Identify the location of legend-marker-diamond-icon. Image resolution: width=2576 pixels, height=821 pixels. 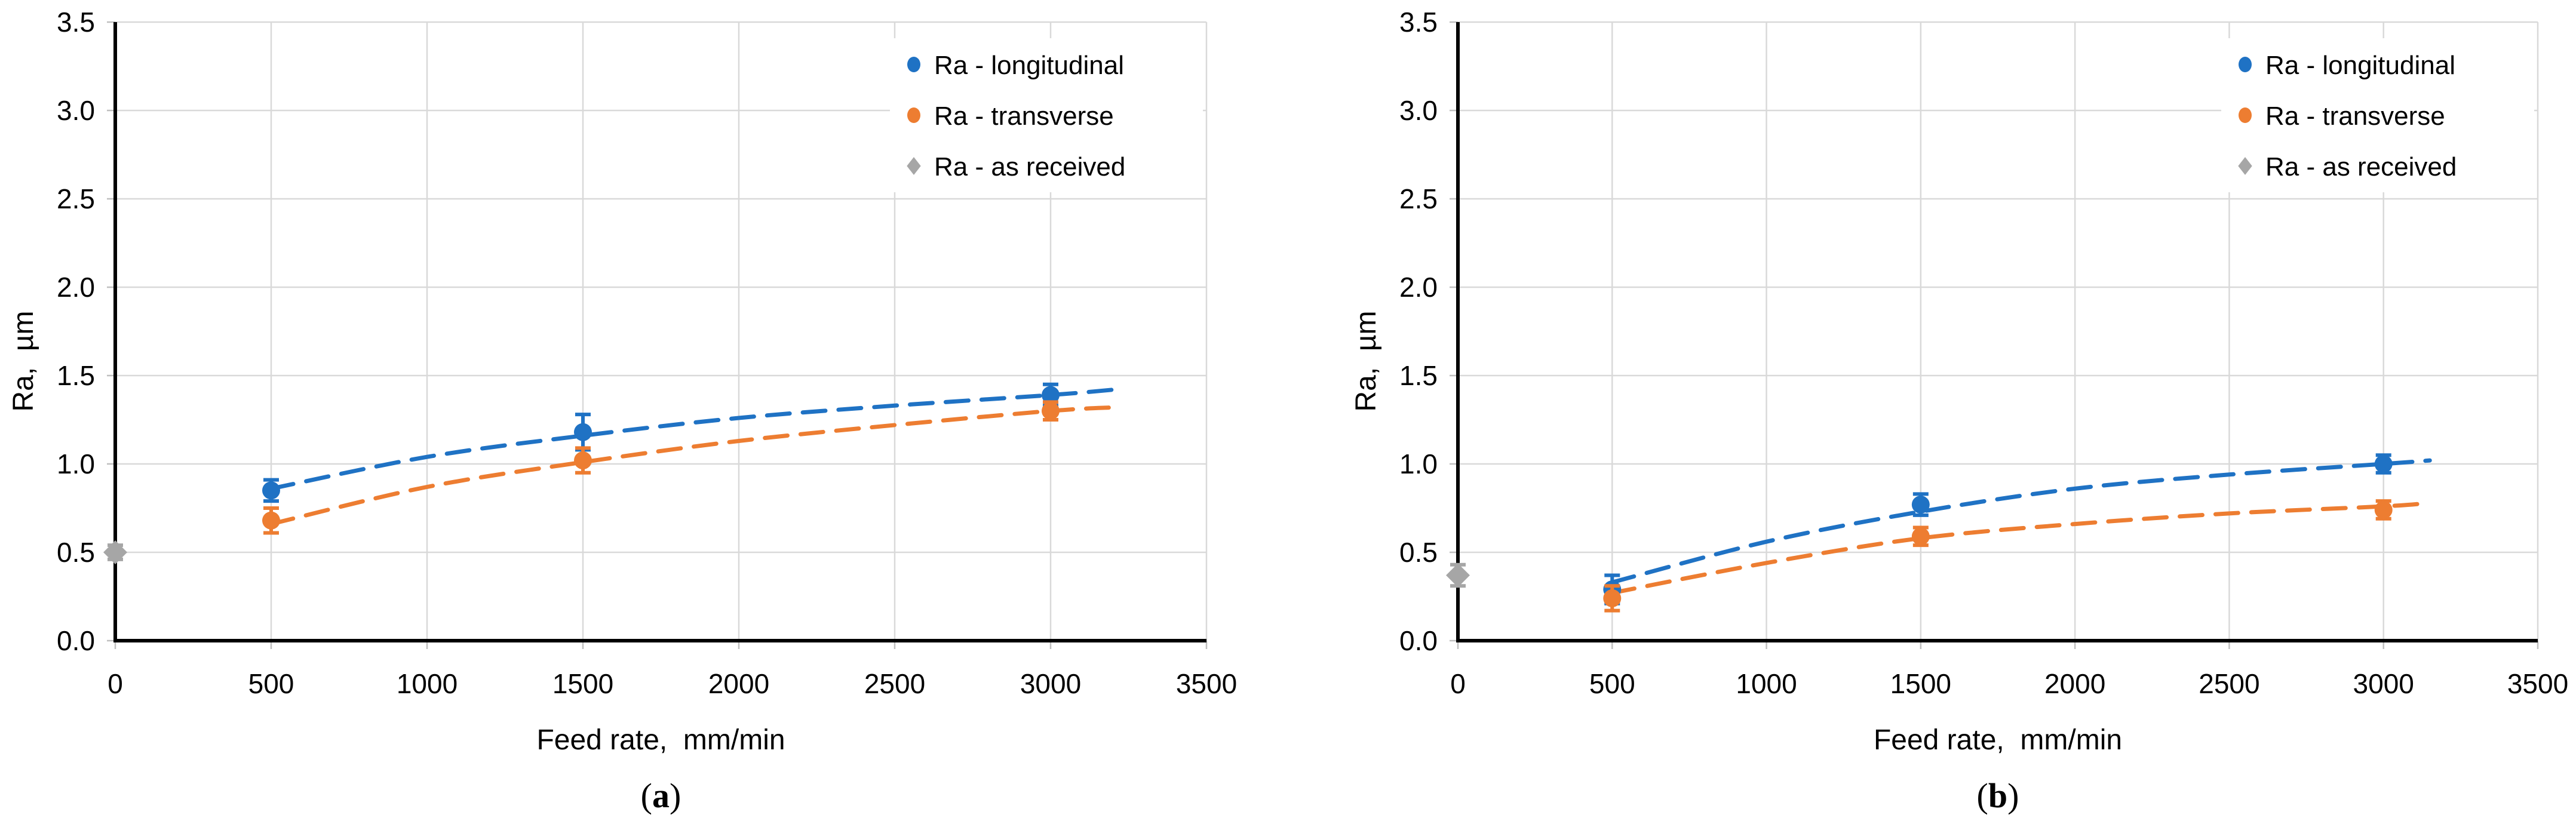
(914, 166).